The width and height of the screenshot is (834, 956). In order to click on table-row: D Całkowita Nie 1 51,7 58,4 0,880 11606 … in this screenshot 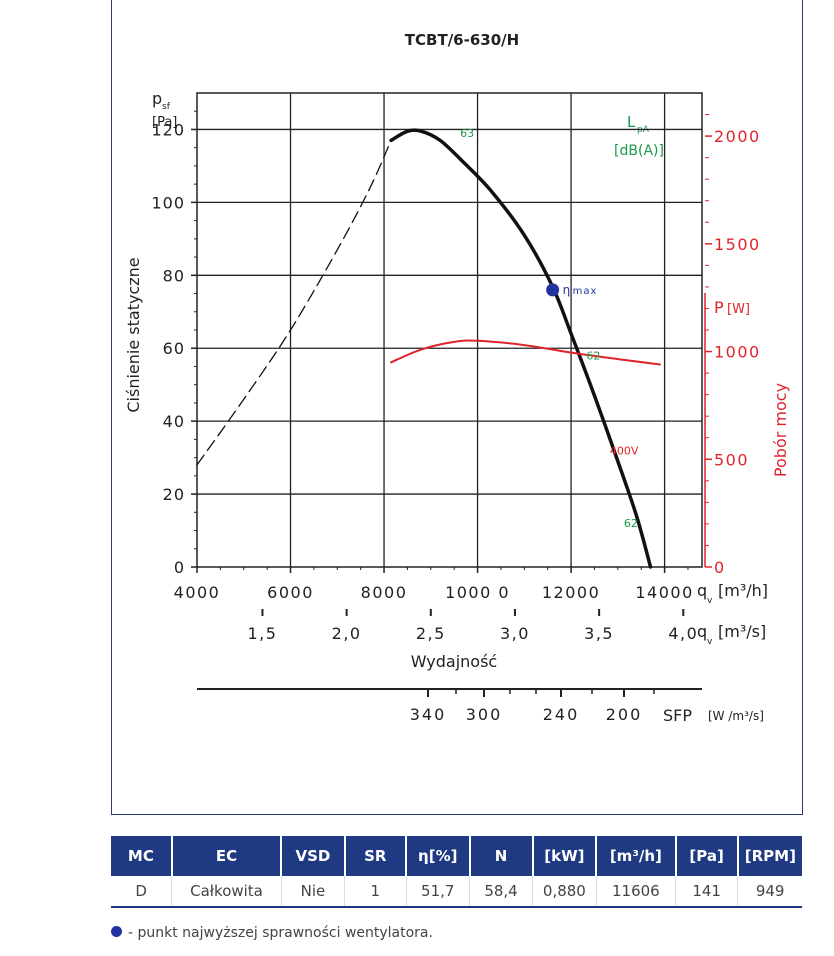, I will do `click(456, 892)`.